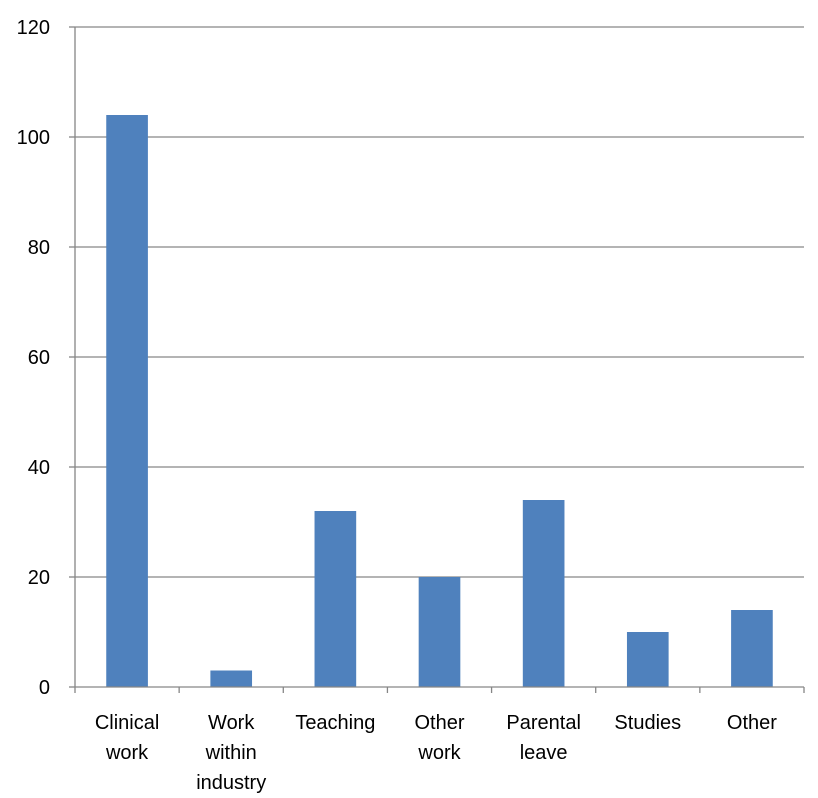 The image size is (818, 798). I want to click on x-category-label: Studies, so click(647, 723).